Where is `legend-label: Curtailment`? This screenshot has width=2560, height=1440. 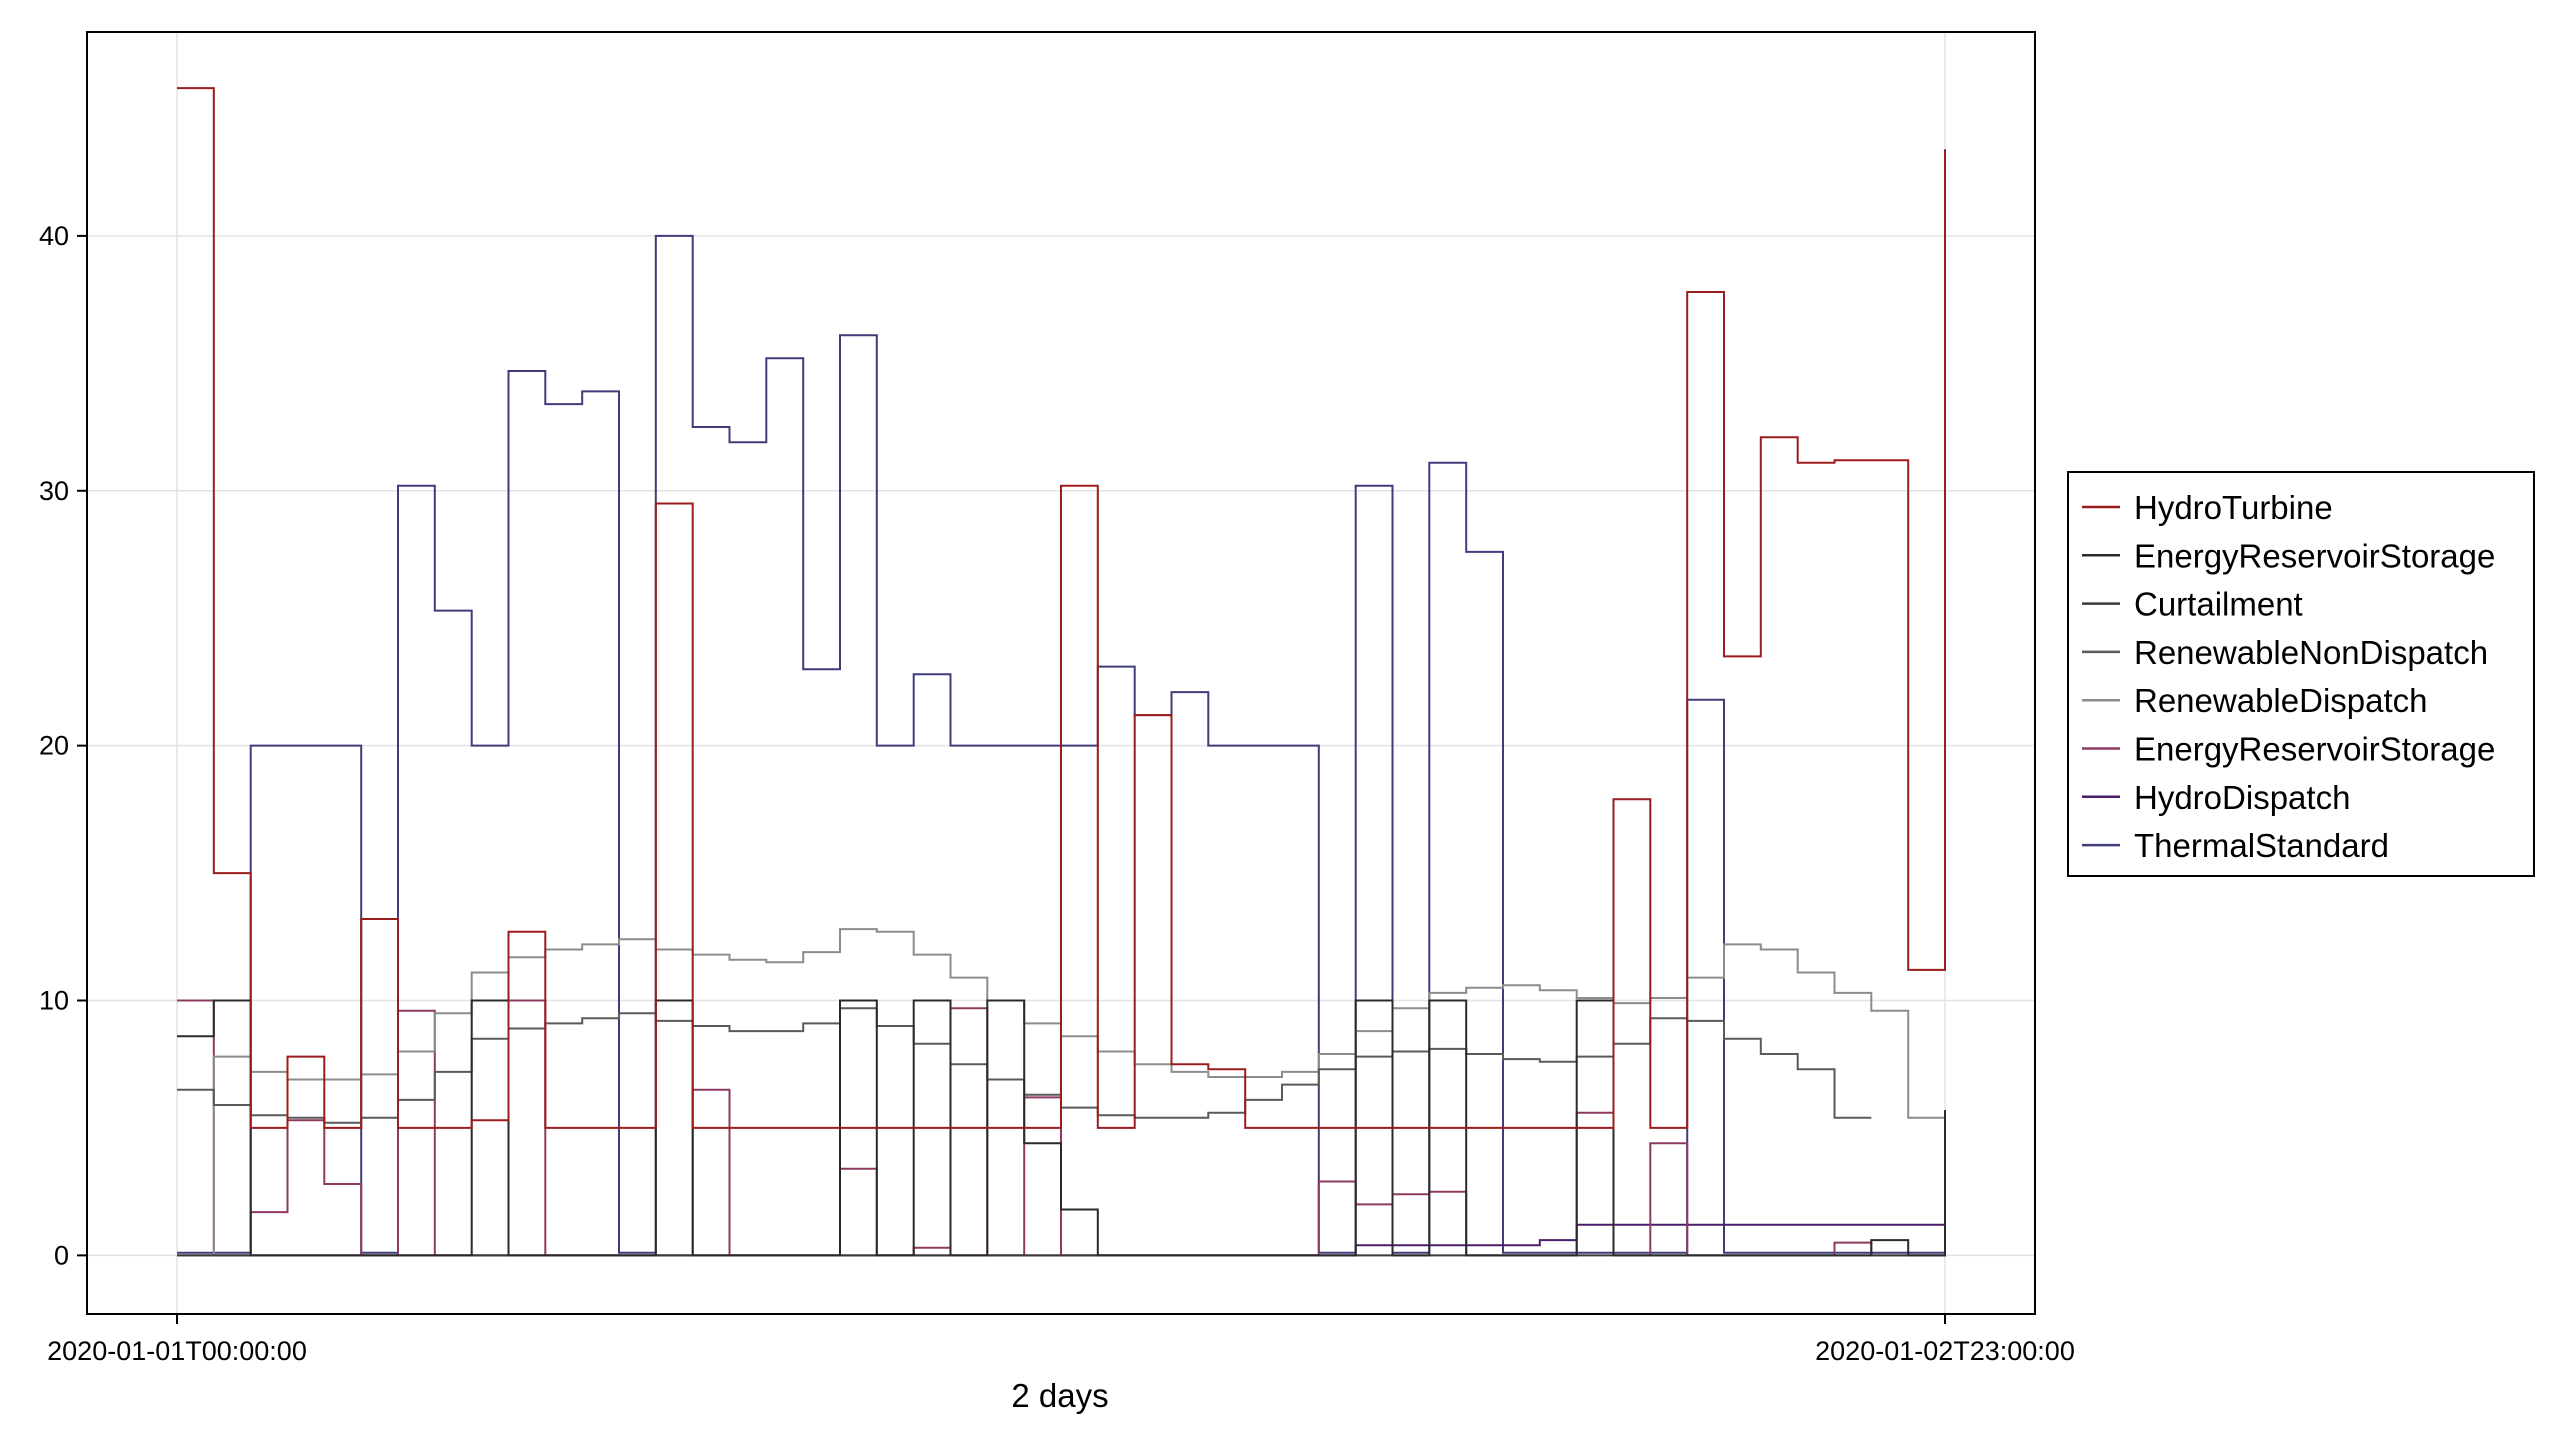
legend-label: Curtailment is located at coordinates (2218, 604).